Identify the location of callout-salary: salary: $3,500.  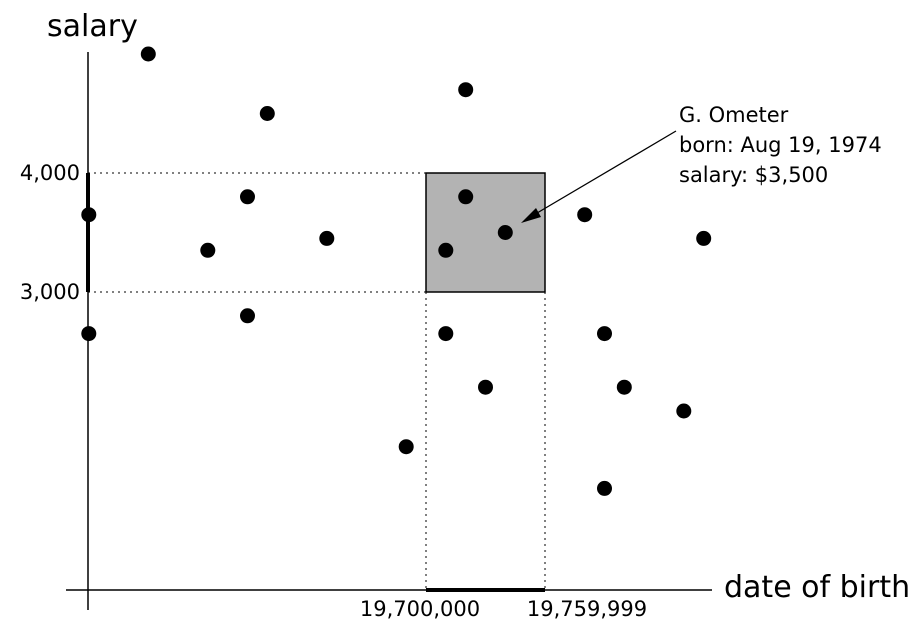
(753, 175).